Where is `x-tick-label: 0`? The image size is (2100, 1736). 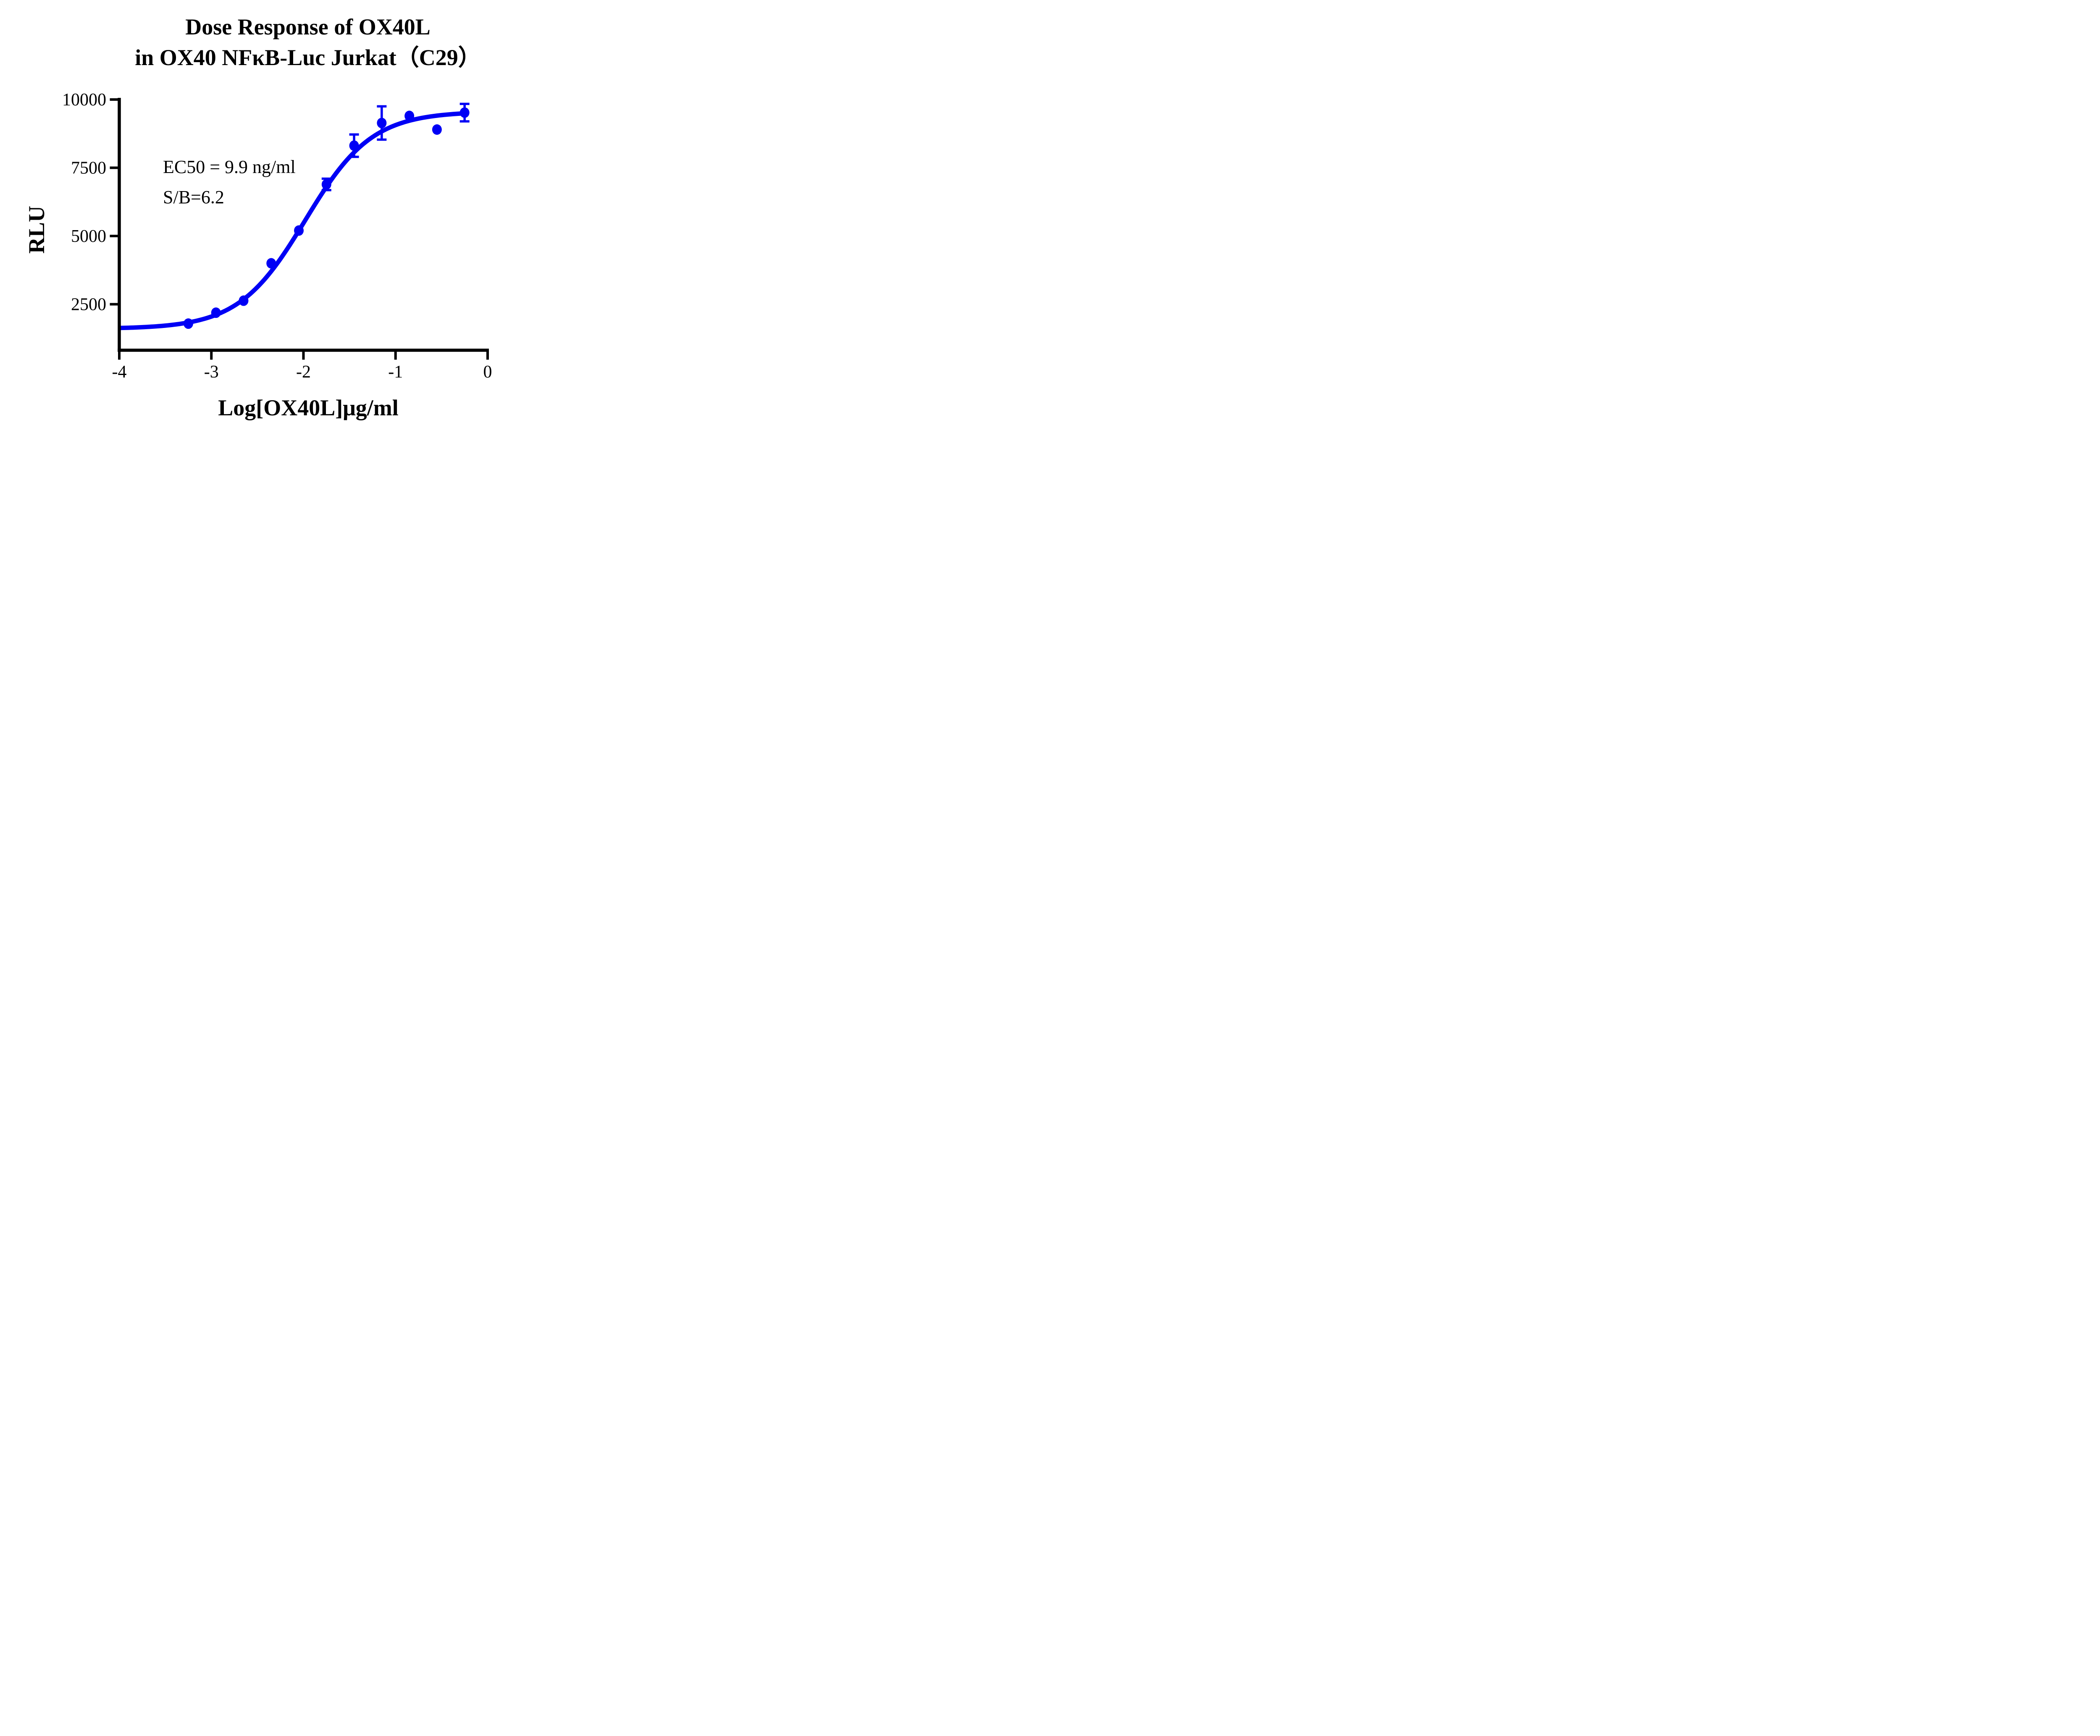
x-tick-label: 0 is located at coordinates (487, 372).